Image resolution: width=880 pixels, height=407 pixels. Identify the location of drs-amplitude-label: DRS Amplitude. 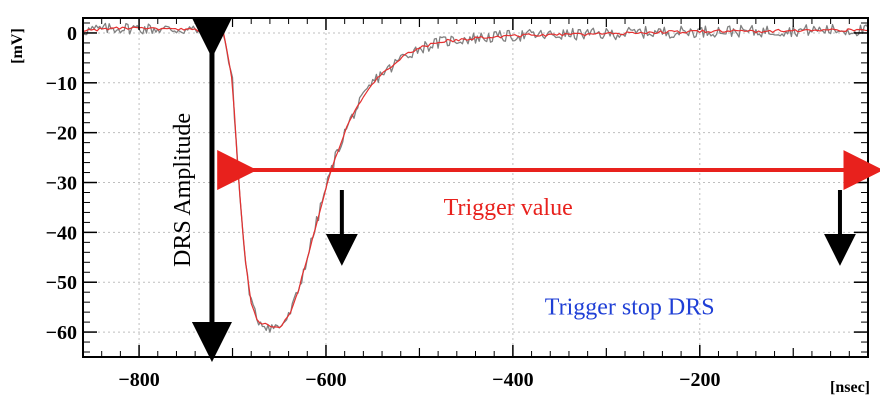
(183, 190).